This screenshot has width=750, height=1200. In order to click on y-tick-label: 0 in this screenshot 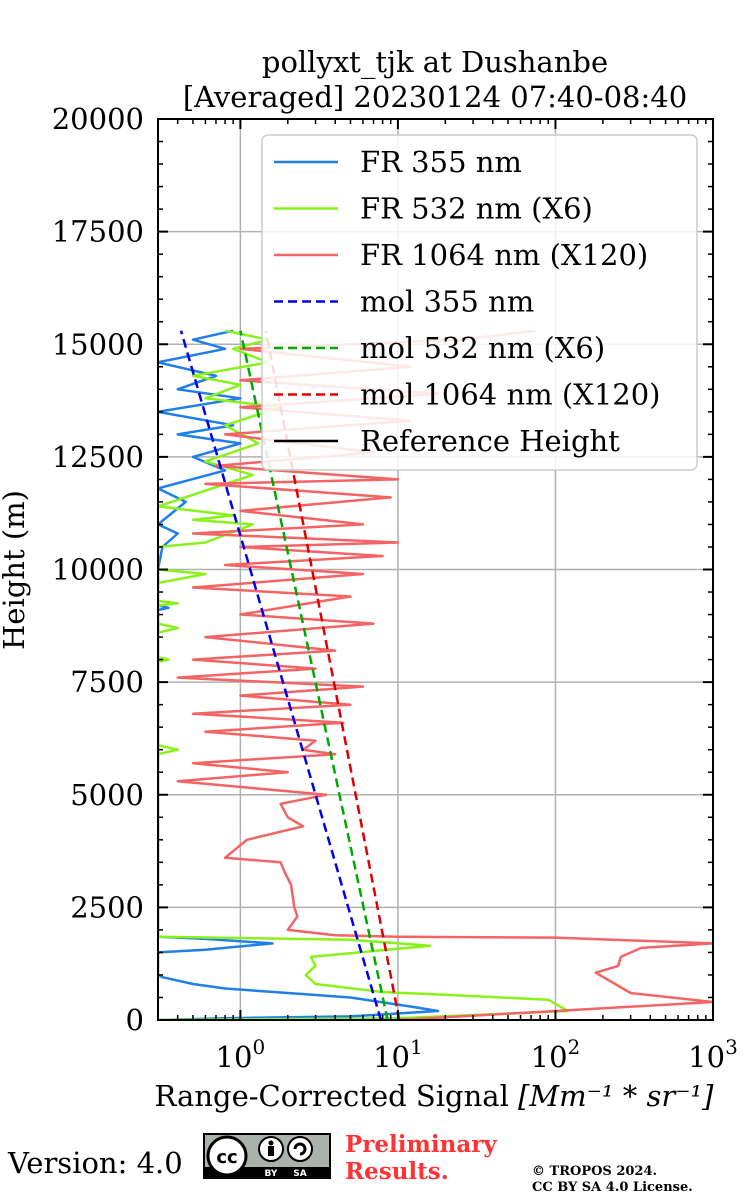, I will do `click(135, 1020)`.